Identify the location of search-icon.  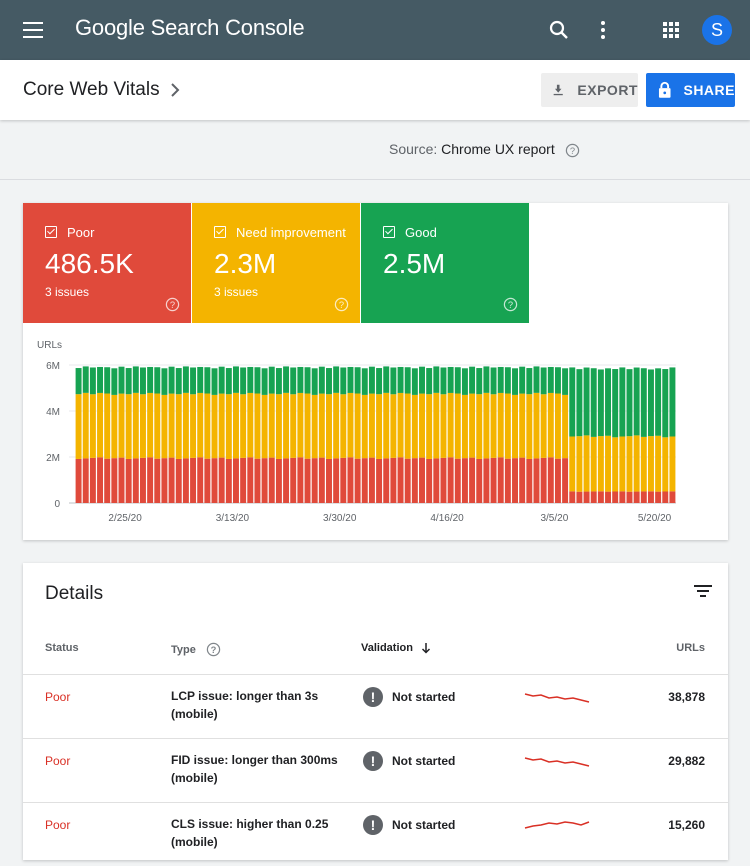
(559, 30).